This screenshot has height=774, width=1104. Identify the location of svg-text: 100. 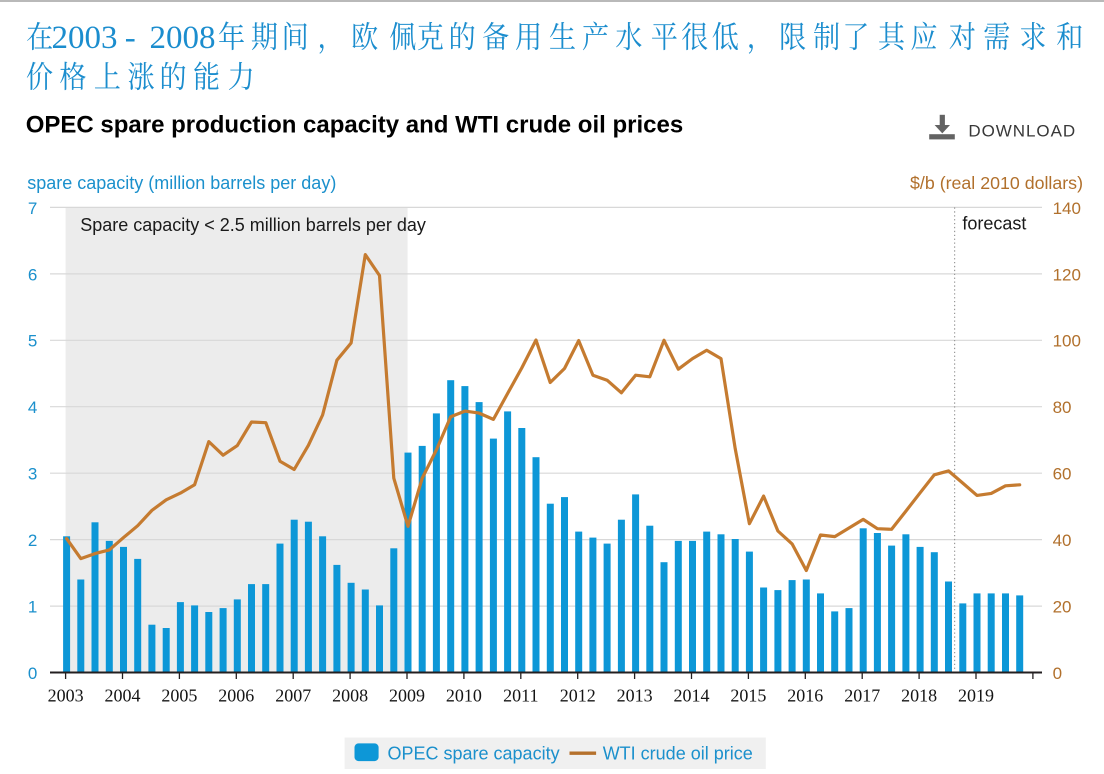
(1067, 341).